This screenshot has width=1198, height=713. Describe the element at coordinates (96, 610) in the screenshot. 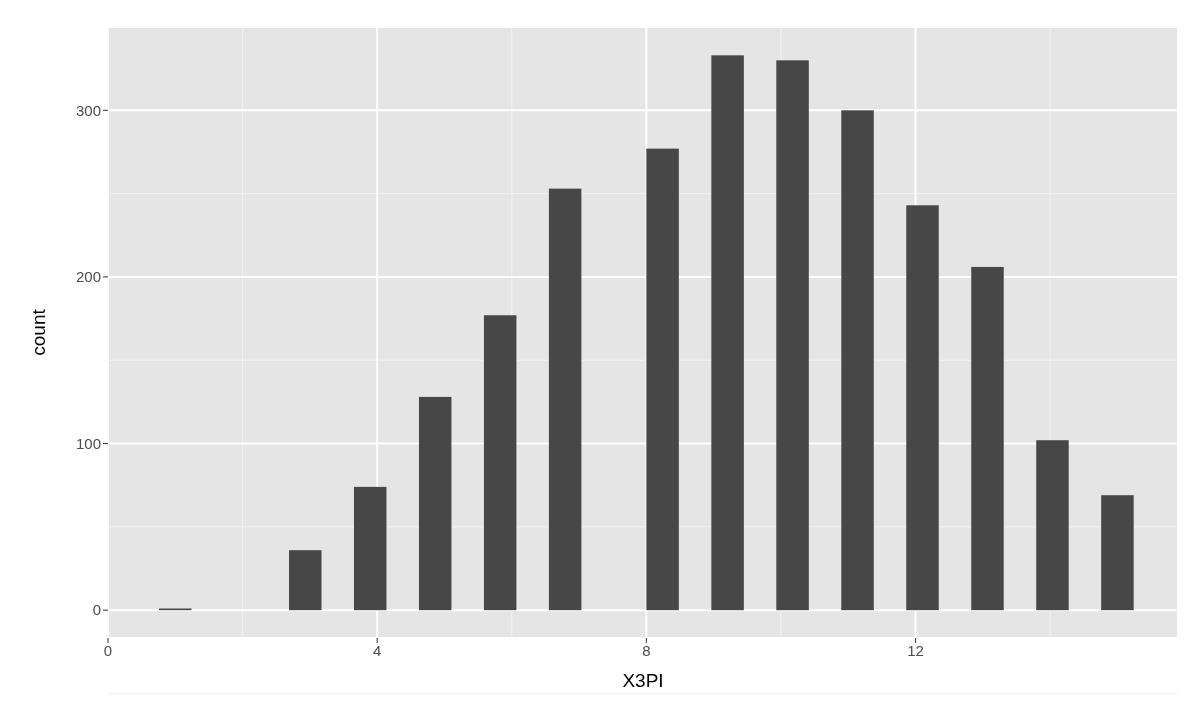

I see `y-tick-label: 0` at that location.